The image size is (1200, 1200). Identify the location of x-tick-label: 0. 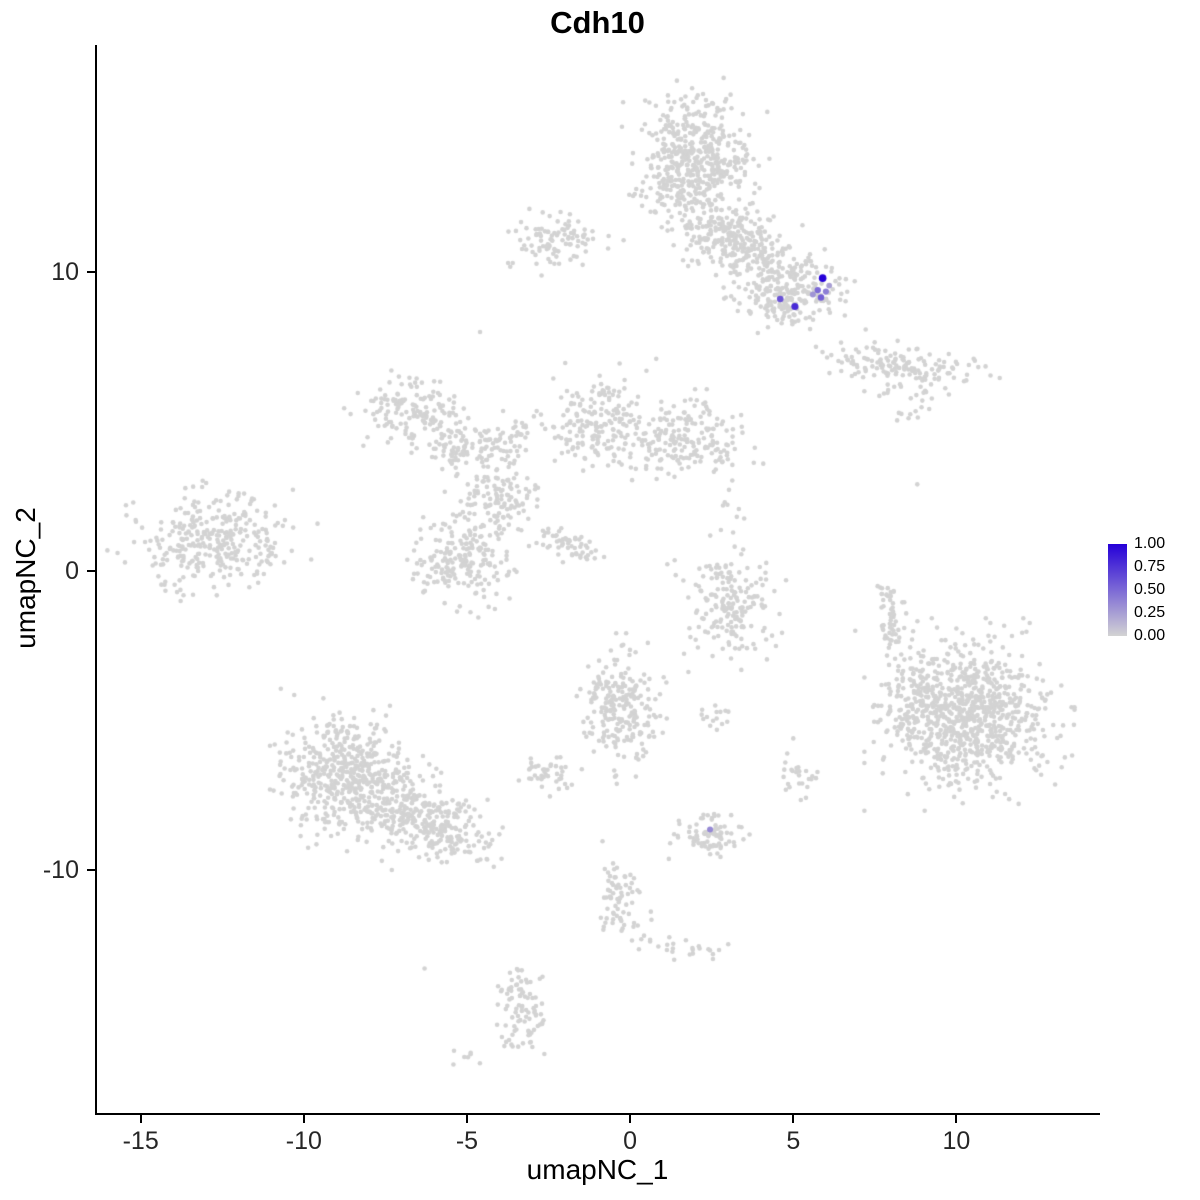
(630, 1141).